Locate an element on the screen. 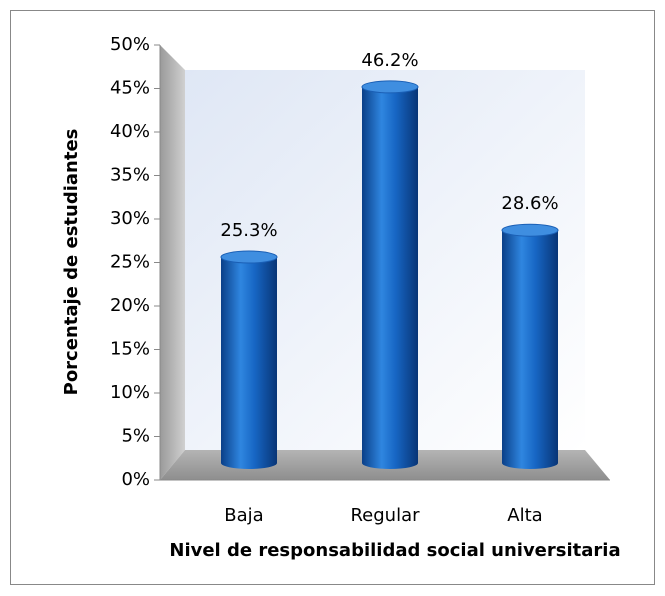  y-tick-label: 20% is located at coordinates (130, 305).